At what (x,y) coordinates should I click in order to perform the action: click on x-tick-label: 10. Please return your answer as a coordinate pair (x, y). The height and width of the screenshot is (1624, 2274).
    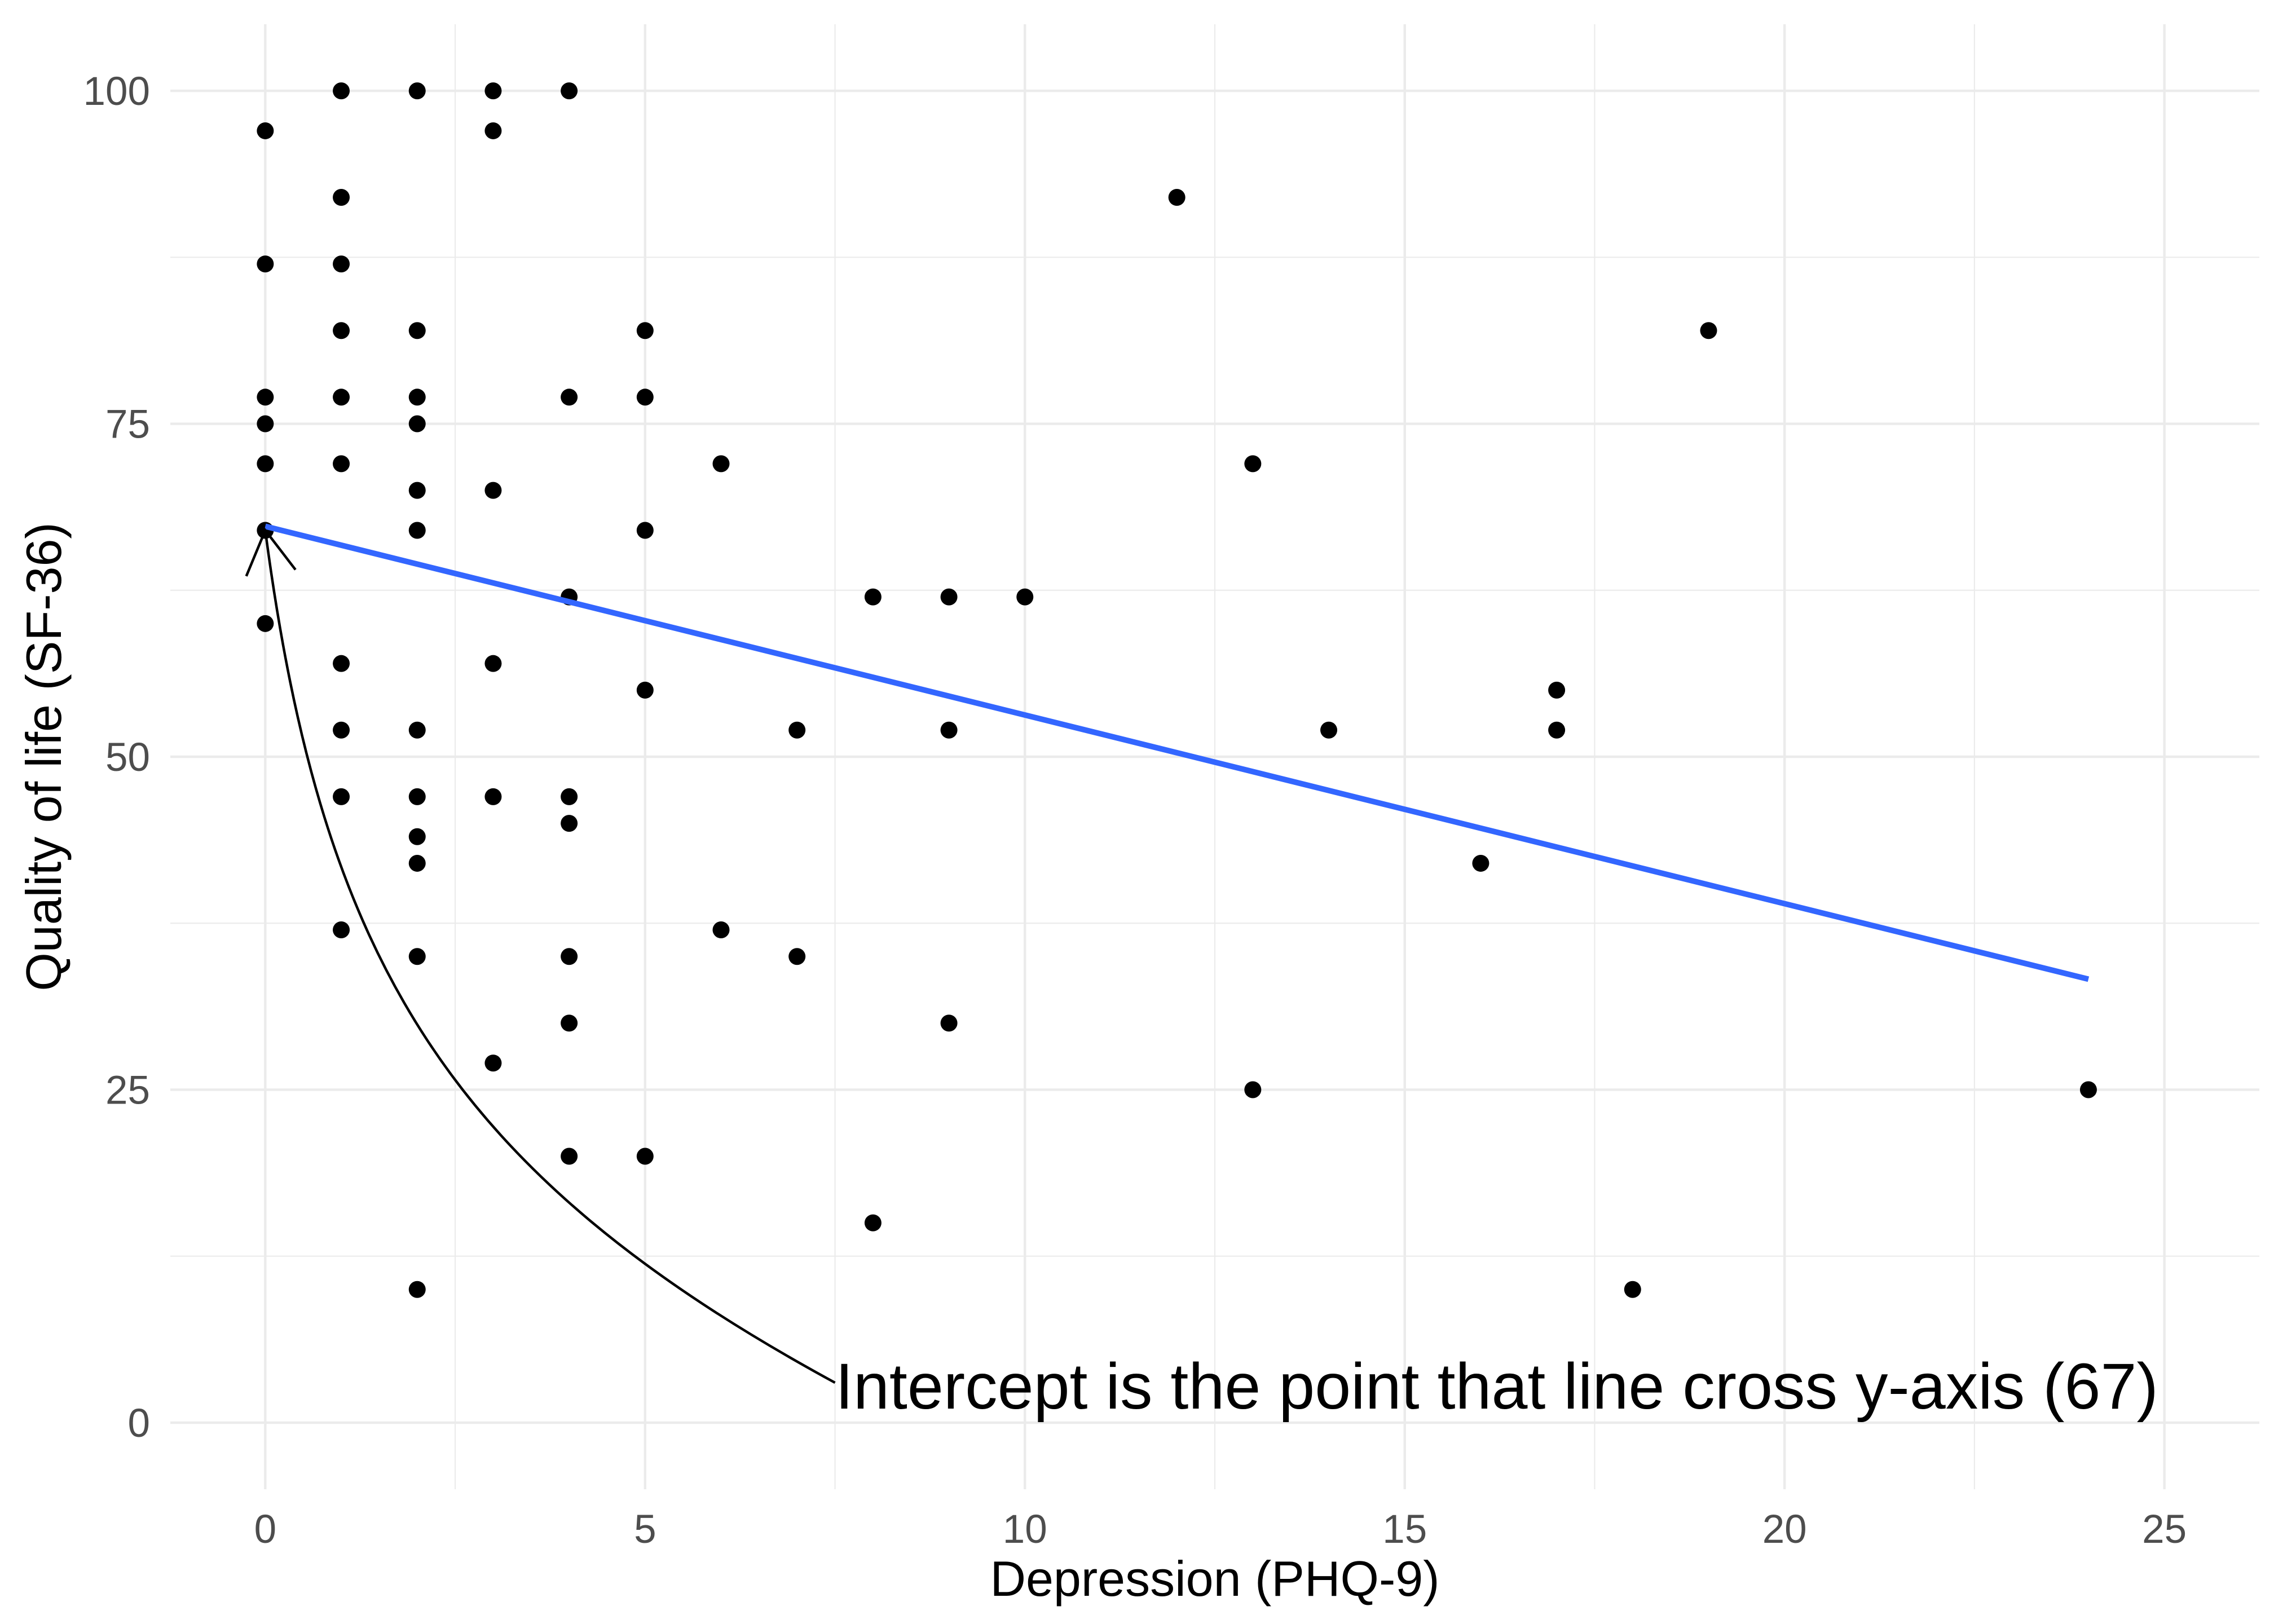
    Looking at the image, I should click on (1025, 1529).